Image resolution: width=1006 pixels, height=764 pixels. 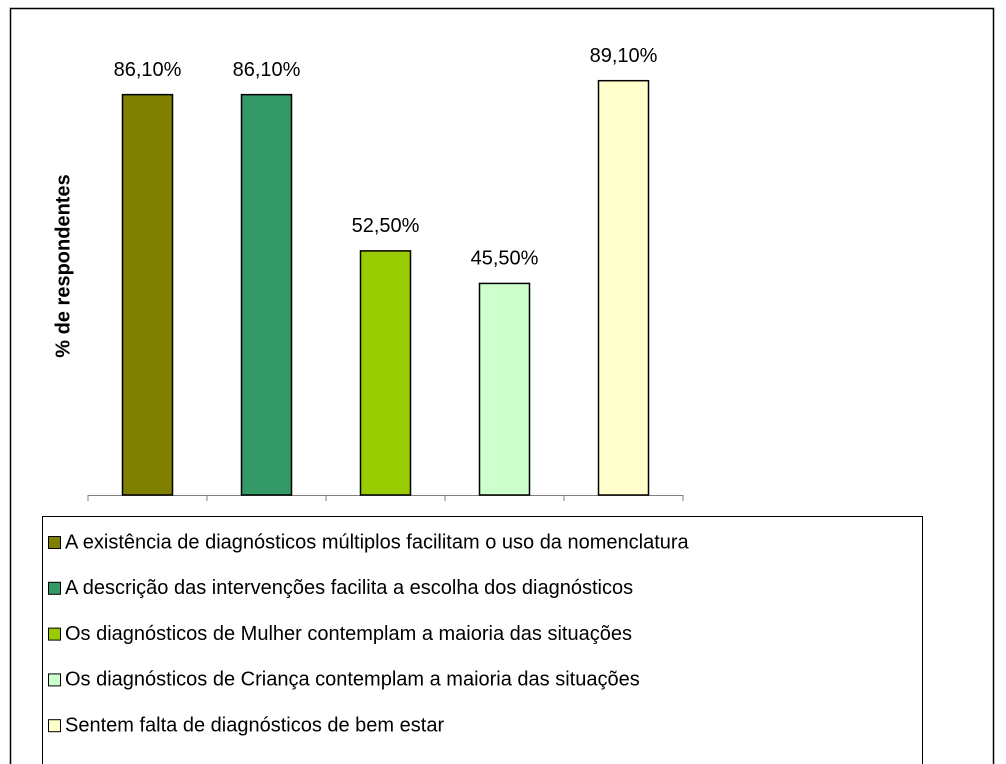 What do you see at coordinates (505, 259) in the screenshot?
I see `value-label: 45,50%` at bounding box center [505, 259].